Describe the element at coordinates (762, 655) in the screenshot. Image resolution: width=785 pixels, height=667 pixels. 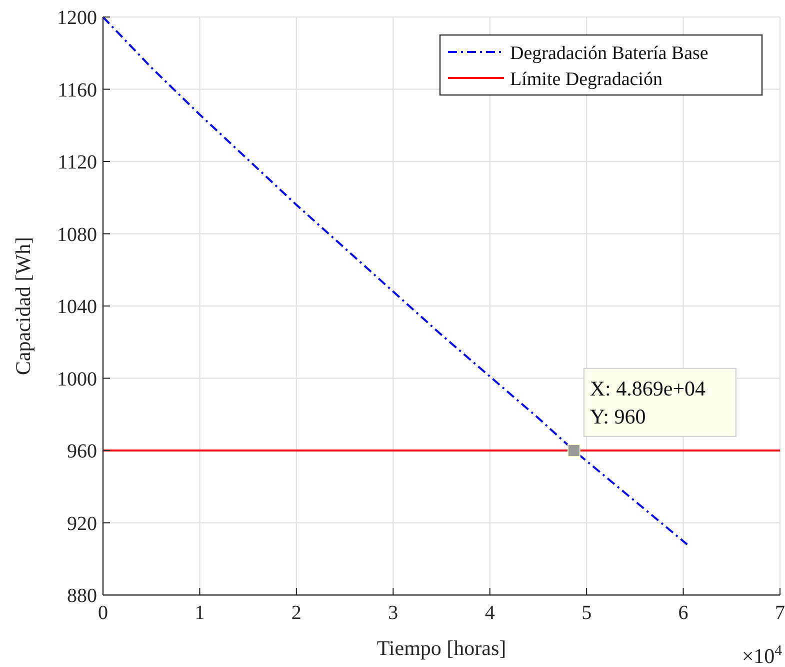
I see `text: ×10$^{4}$` at that location.